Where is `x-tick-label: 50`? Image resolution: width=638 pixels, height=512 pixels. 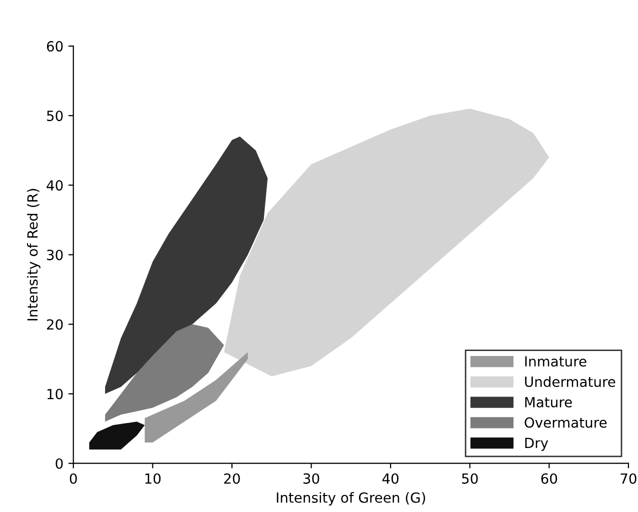 x-tick-label: 50 is located at coordinates (470, 478).